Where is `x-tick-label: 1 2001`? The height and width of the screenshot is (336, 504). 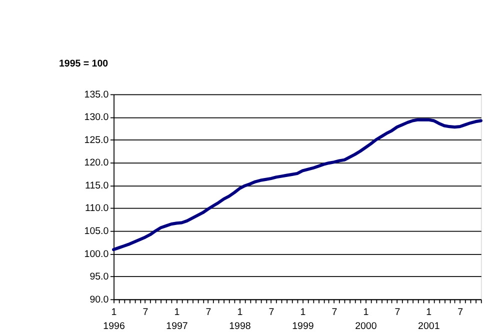 x-tick-label: 1 2001 is located at coordinates (429, 319).